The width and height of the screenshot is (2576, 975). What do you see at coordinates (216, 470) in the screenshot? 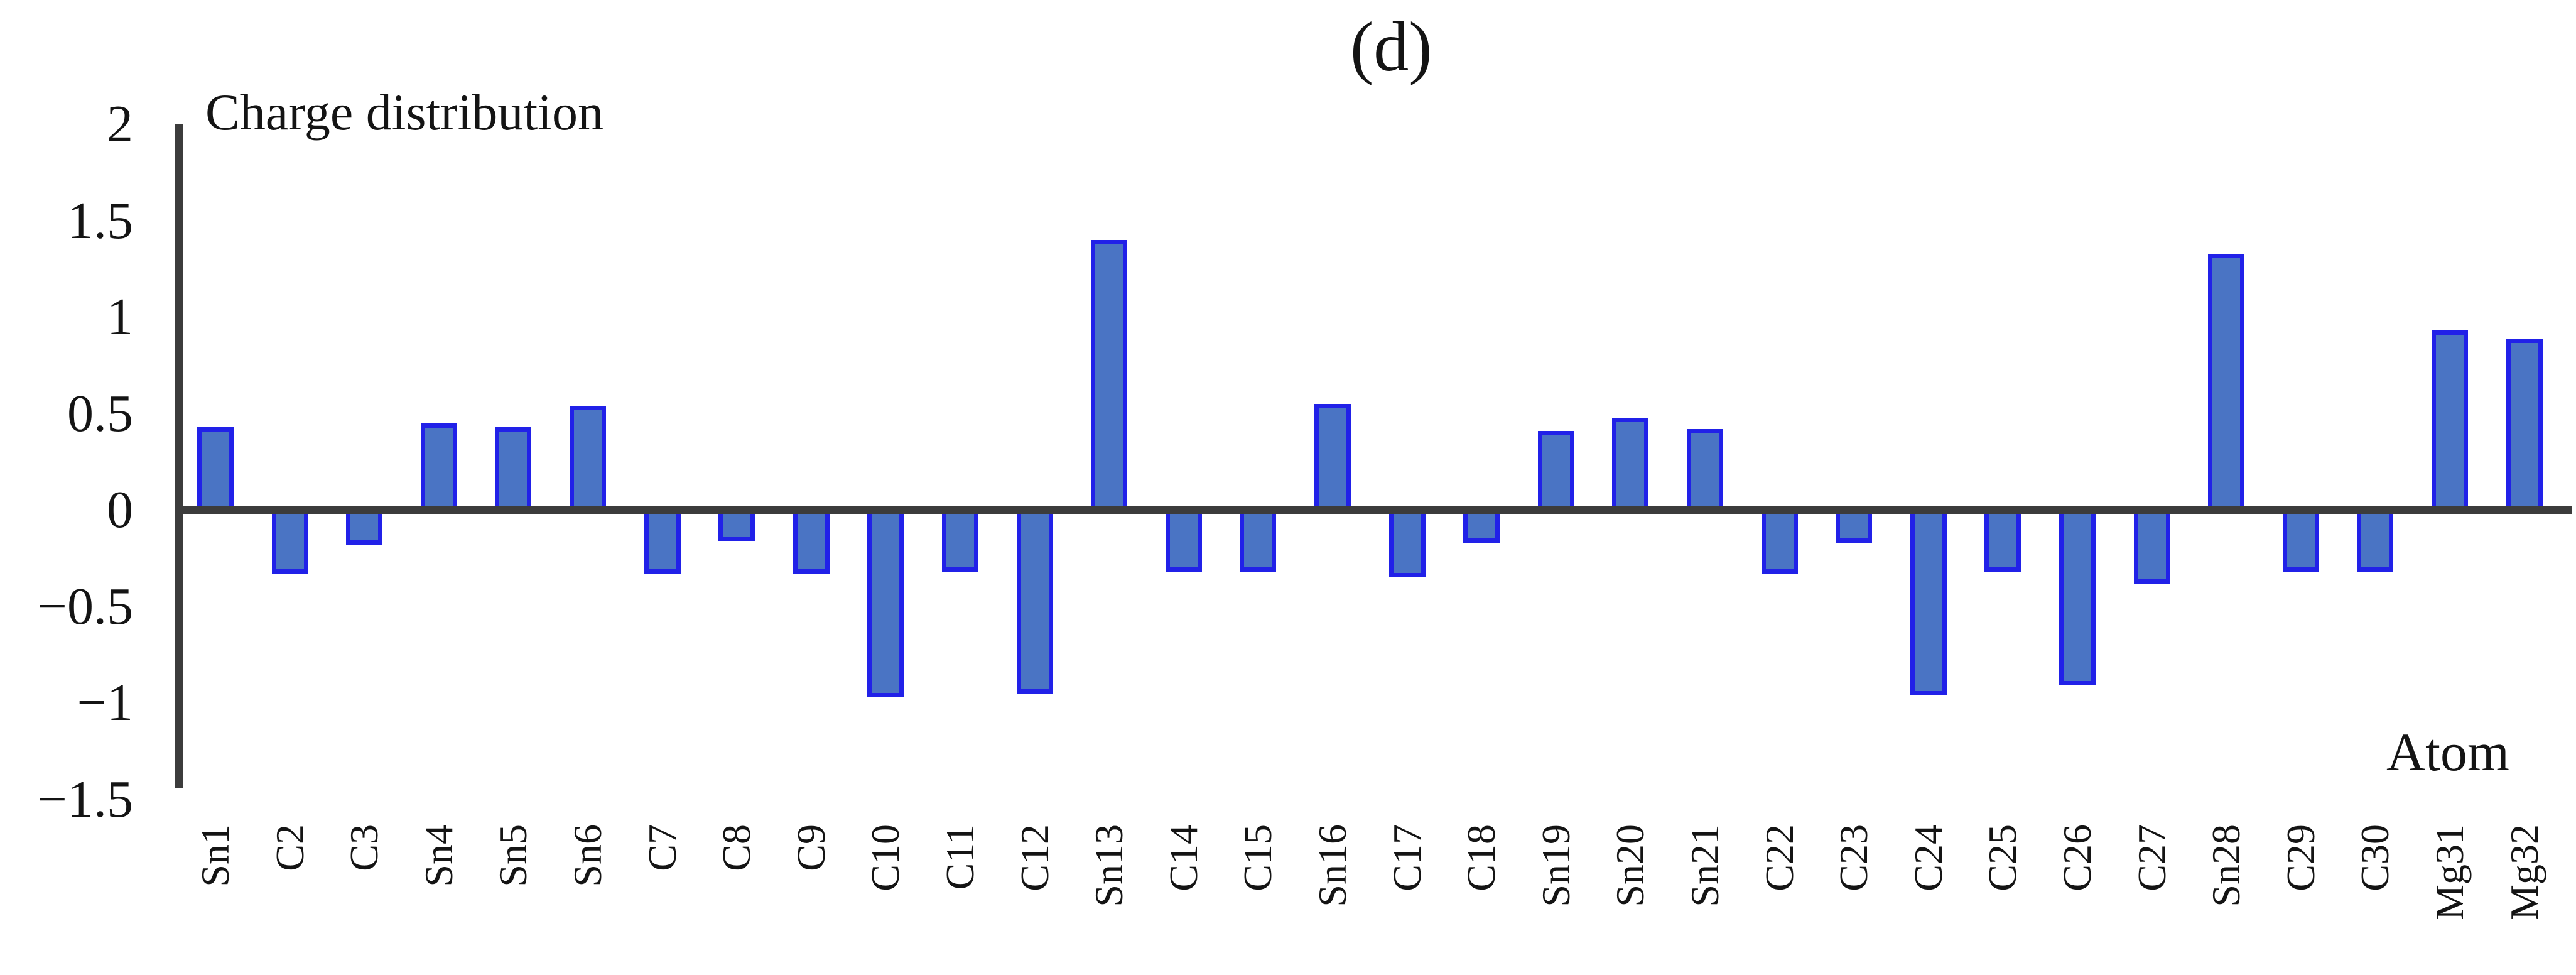
I see `bar-Sn1` at bounding box center [216, 470].